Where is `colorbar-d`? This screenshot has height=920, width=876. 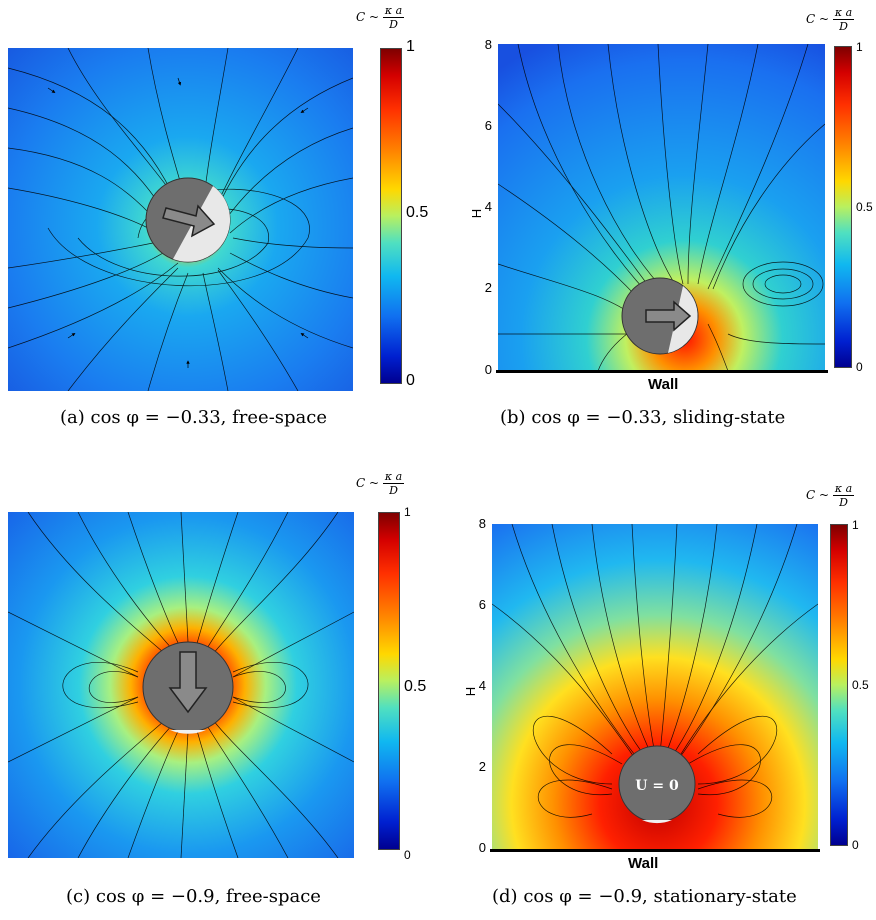 colorbar-d is located at coordinates (839, 685).